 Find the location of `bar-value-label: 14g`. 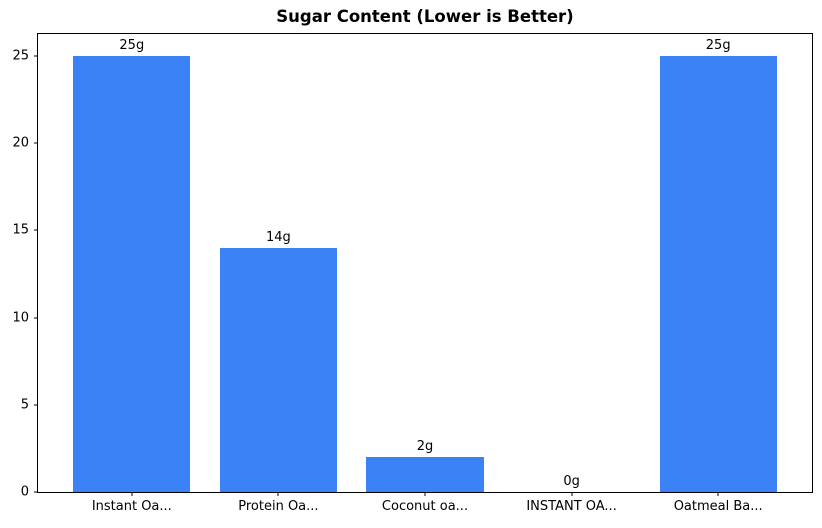

bar-value-label: 14g is located at coordinates (278, 237).